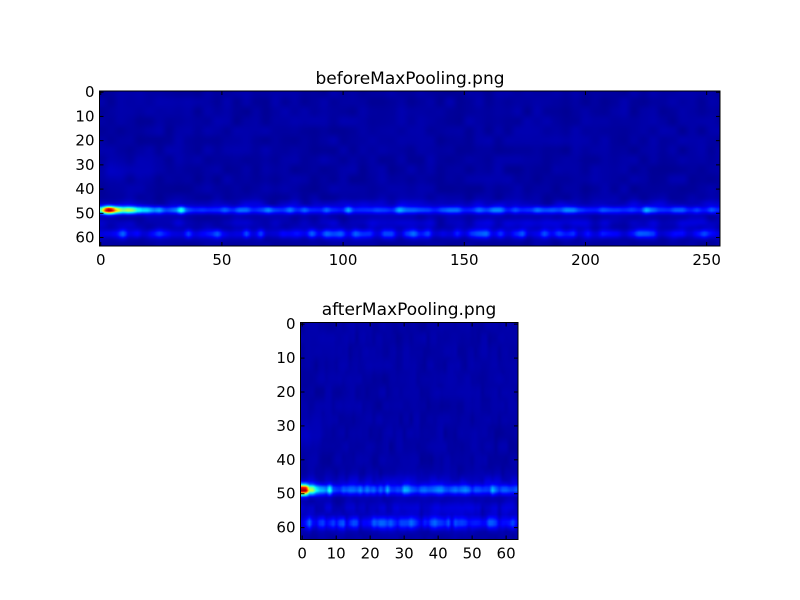  What do you see at coordinates (343, 260) in the screenshot?
I see `x-tick-label: 100` at bounding box center [343, 260].